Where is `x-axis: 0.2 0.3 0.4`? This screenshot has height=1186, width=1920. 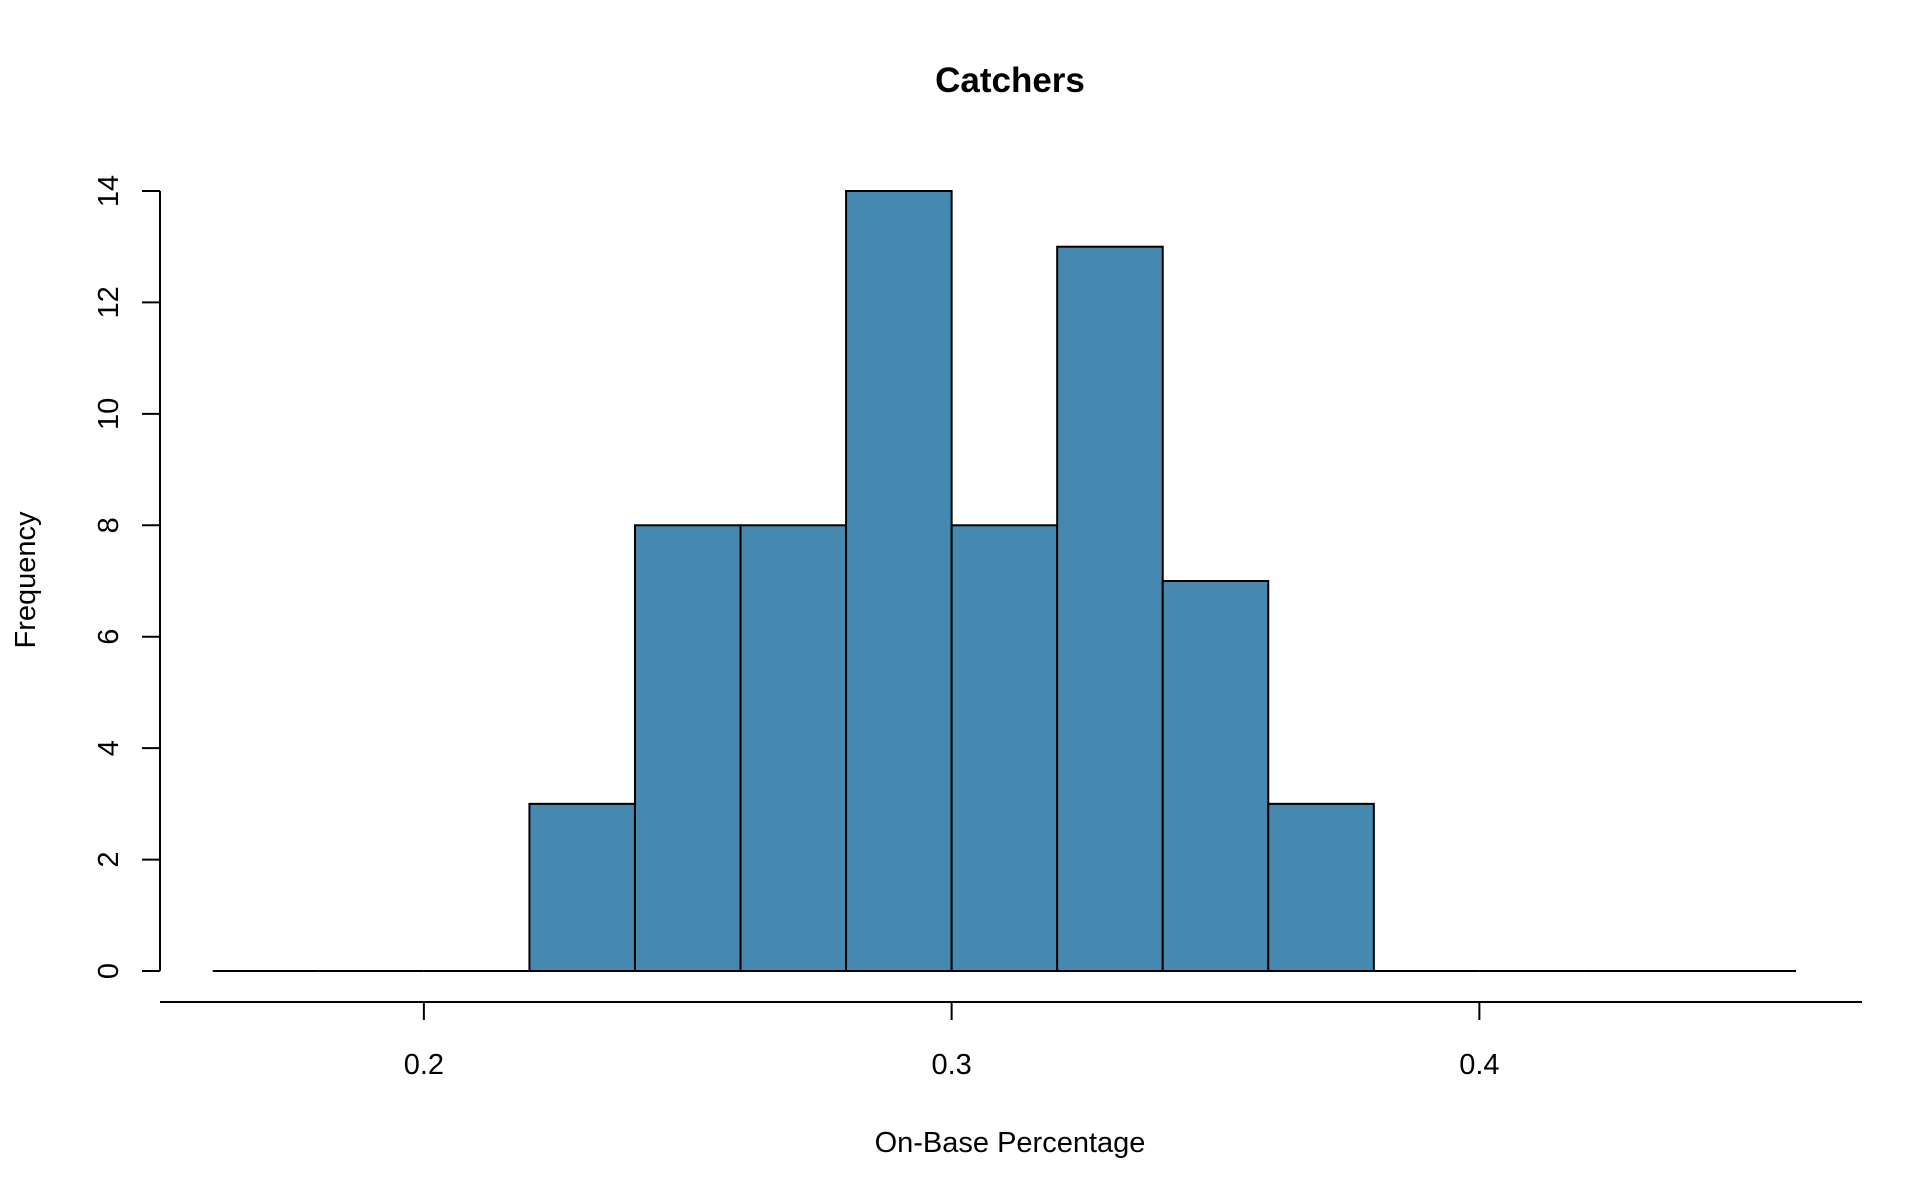
x-axis: 0.2 0.3 0.4 is located at coordinates (1011, 1041).